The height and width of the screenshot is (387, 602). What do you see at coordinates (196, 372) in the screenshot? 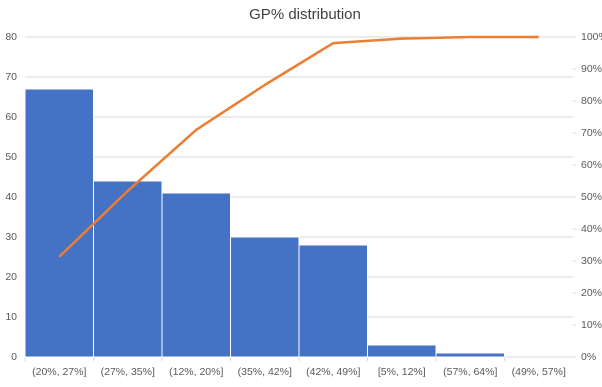
I see `x-tick-label: (12%, 20%]` at bounding box center [196, 372].